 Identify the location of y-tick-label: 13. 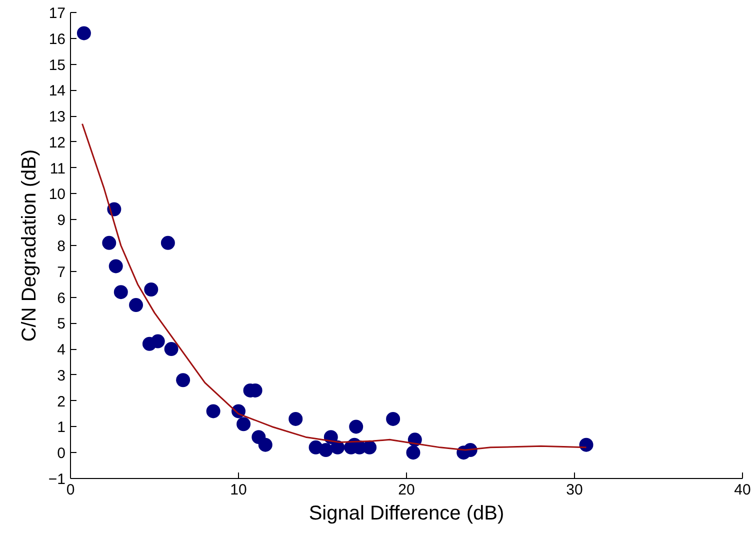
(57, 117).